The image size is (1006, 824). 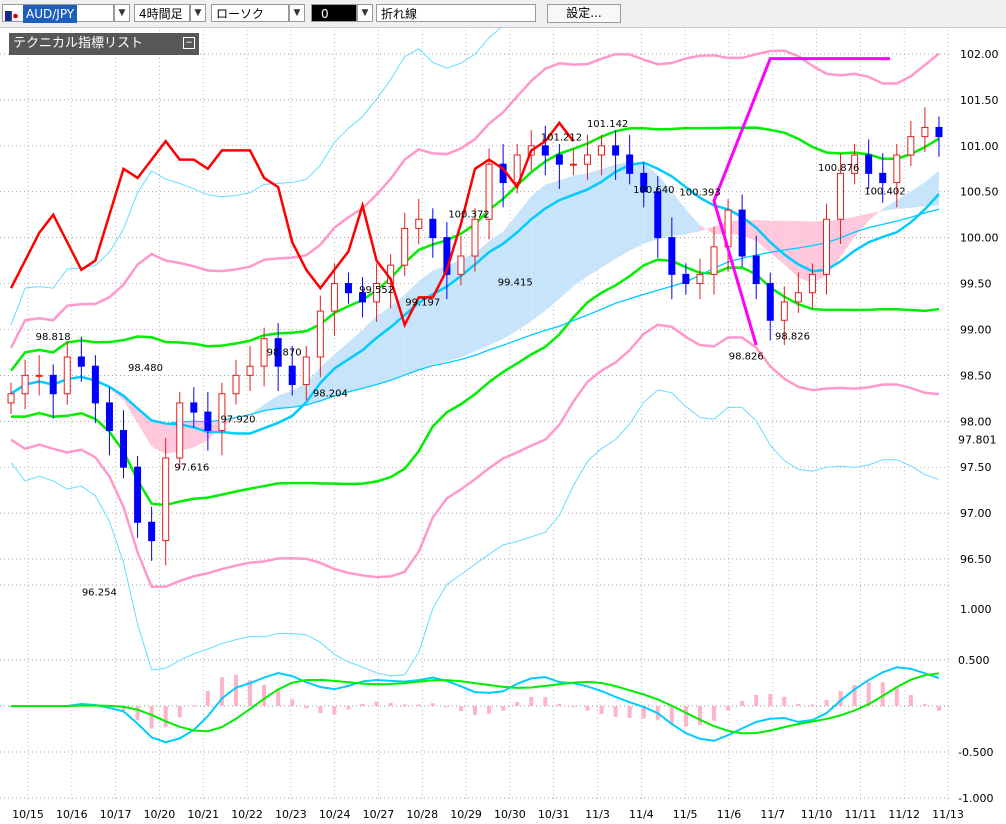 What do you see at coordinates (250, 13) in the screenshot?
I see `chart-style-select: ローソク` at bounding box center [250, 13].